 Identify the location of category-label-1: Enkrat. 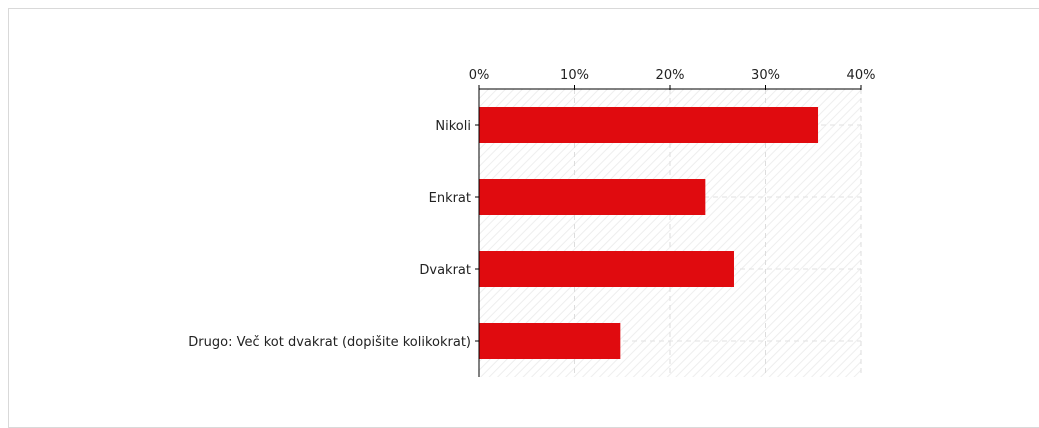
(450, 198).